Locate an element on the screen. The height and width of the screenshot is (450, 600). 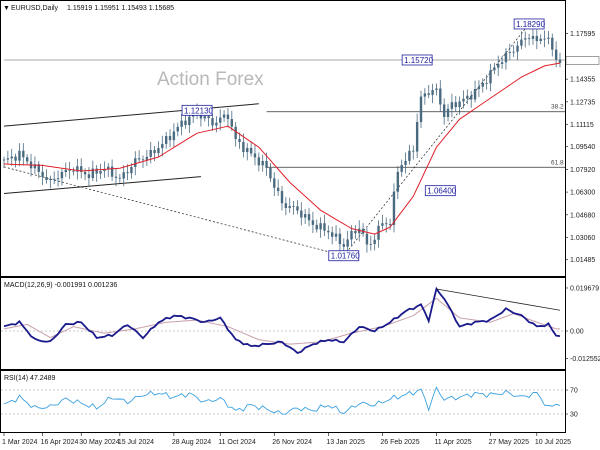
x-axis-label: 13 Jan 2025 is located at coordinates (345, 442).